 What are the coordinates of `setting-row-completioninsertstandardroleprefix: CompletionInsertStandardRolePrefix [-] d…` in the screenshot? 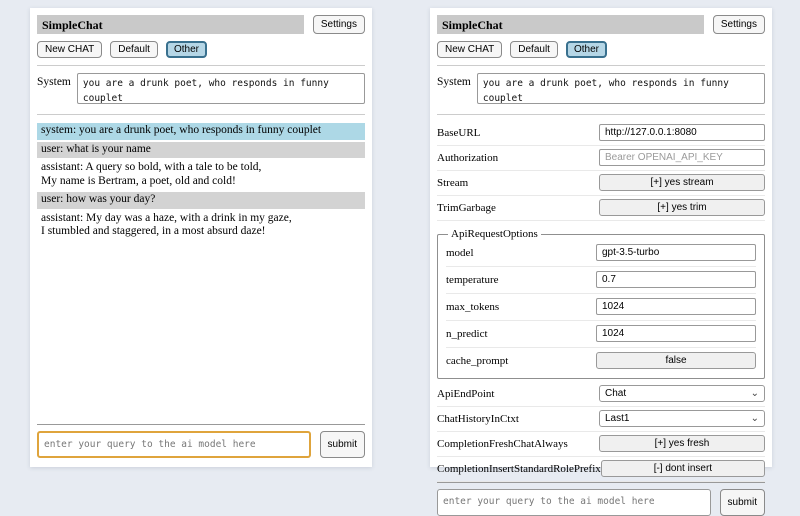 It's located at (601, 469).